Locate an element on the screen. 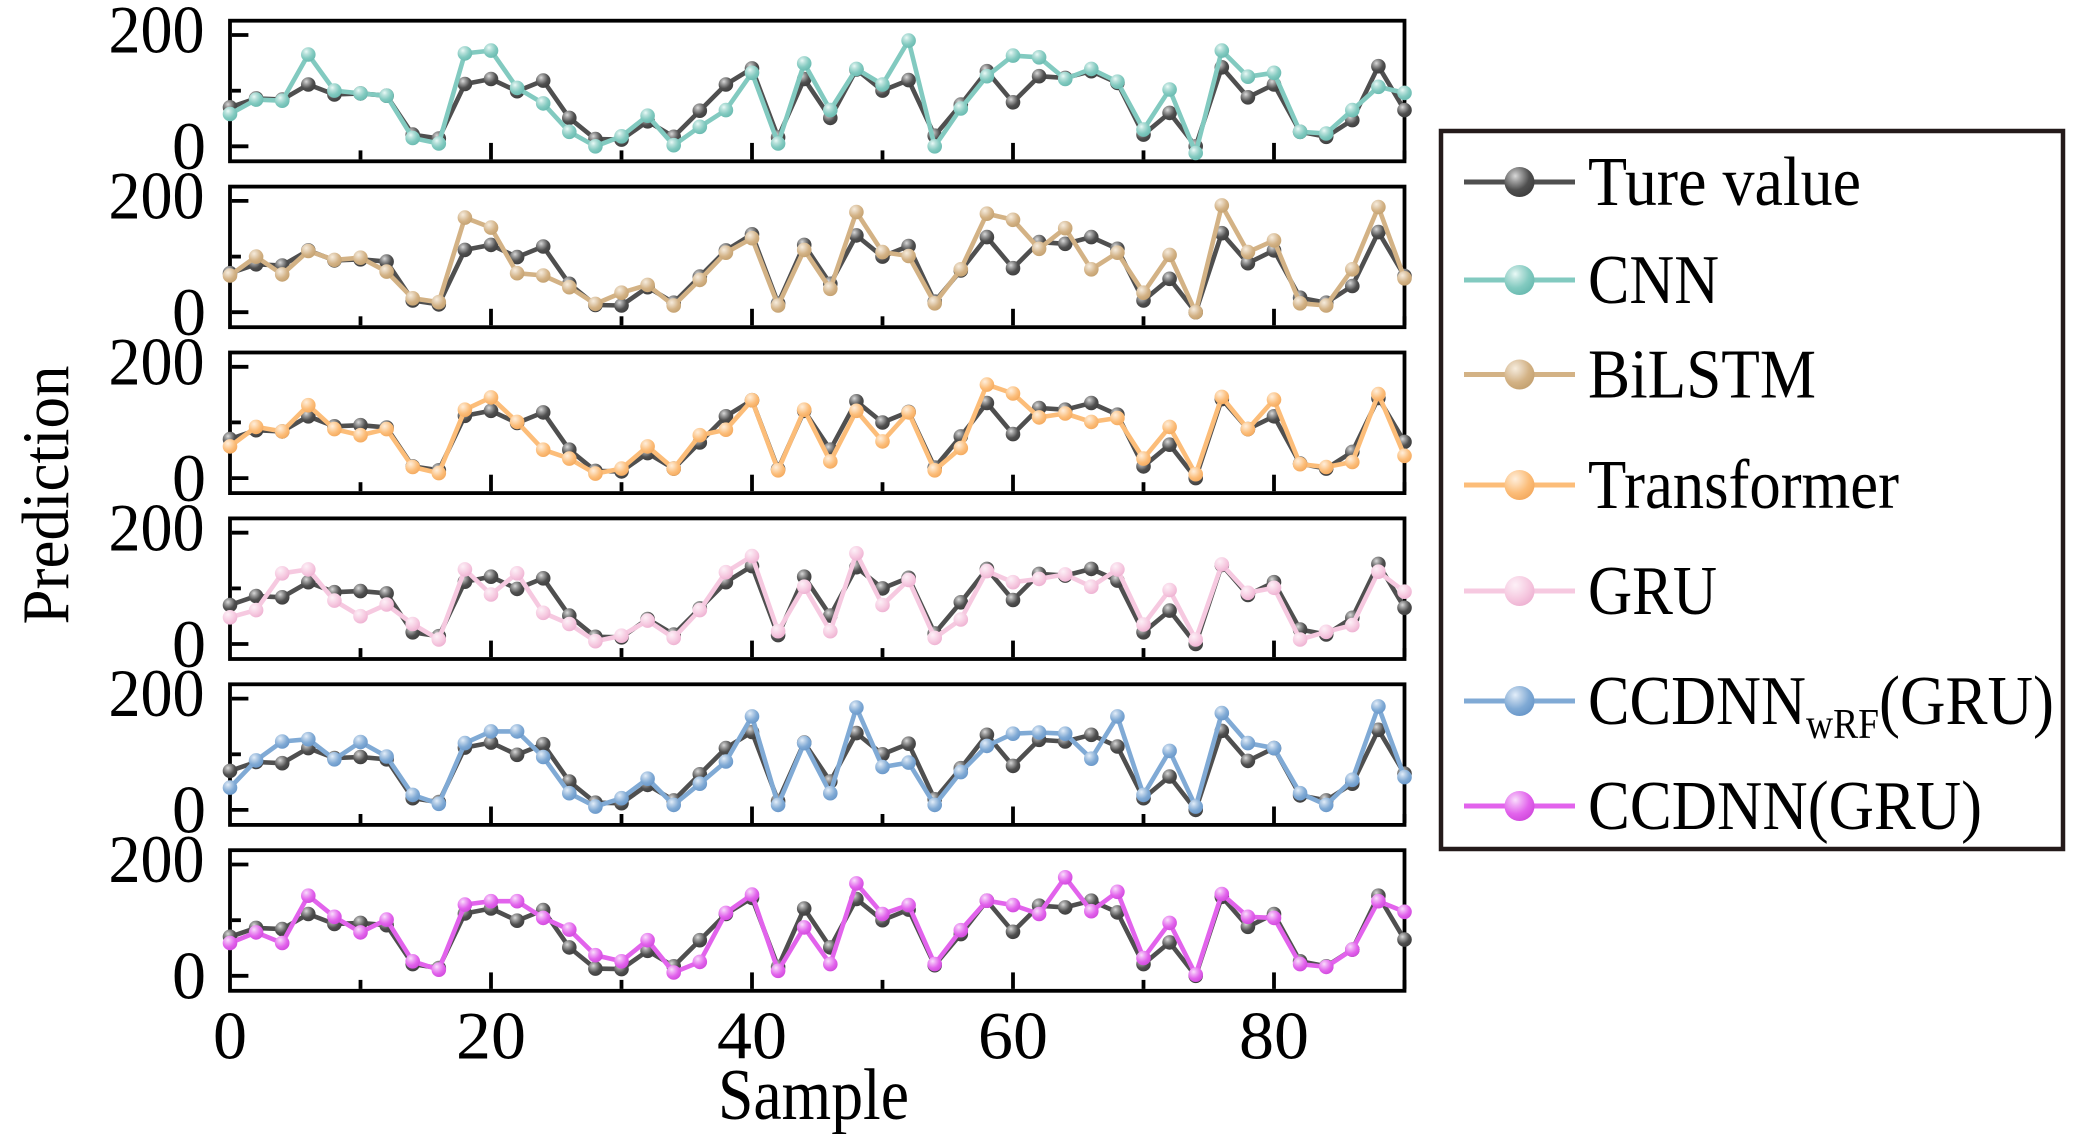 The image size is (2079, 1139). svg-text: CCDNN(GRU) is located at coordinates (1785, 806).